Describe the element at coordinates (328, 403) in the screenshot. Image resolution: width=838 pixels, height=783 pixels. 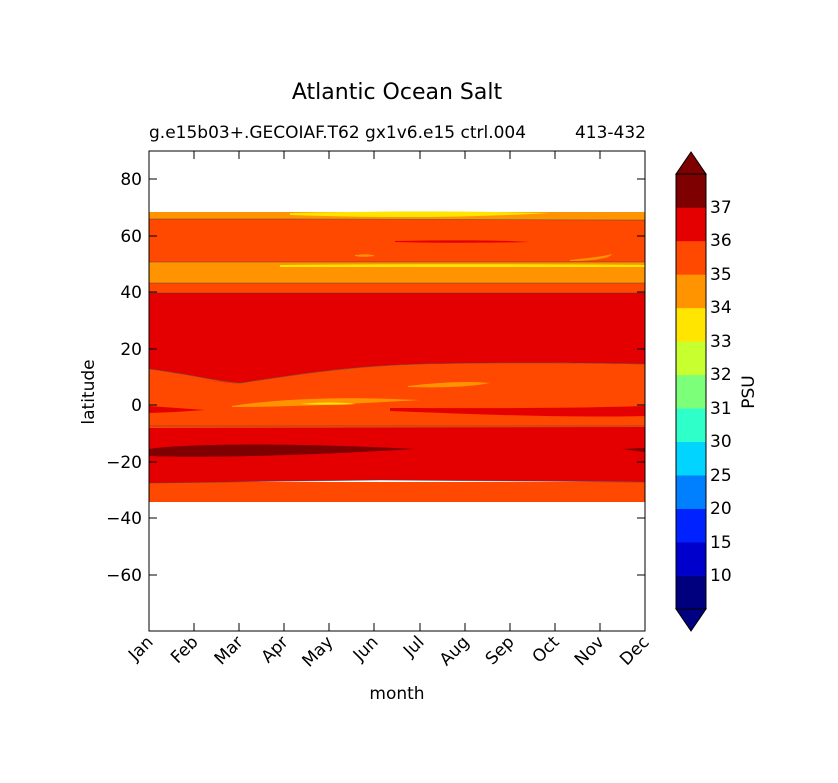
I see `patch-equator-yellow` at that location.